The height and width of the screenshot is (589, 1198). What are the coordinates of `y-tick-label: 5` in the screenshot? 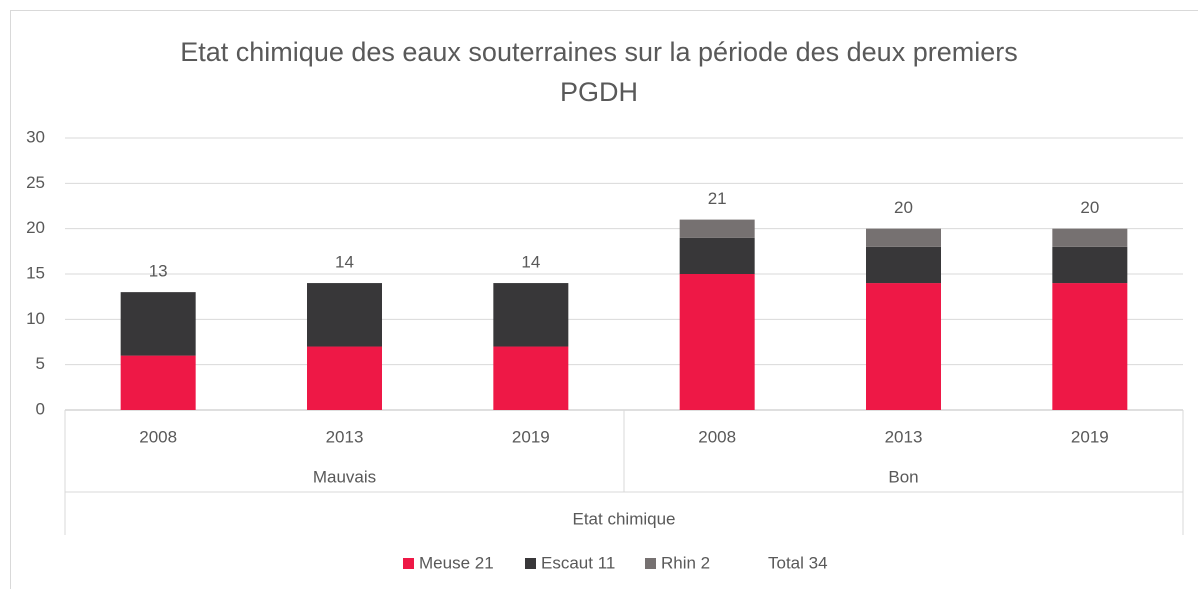 It's located at (40, 363).